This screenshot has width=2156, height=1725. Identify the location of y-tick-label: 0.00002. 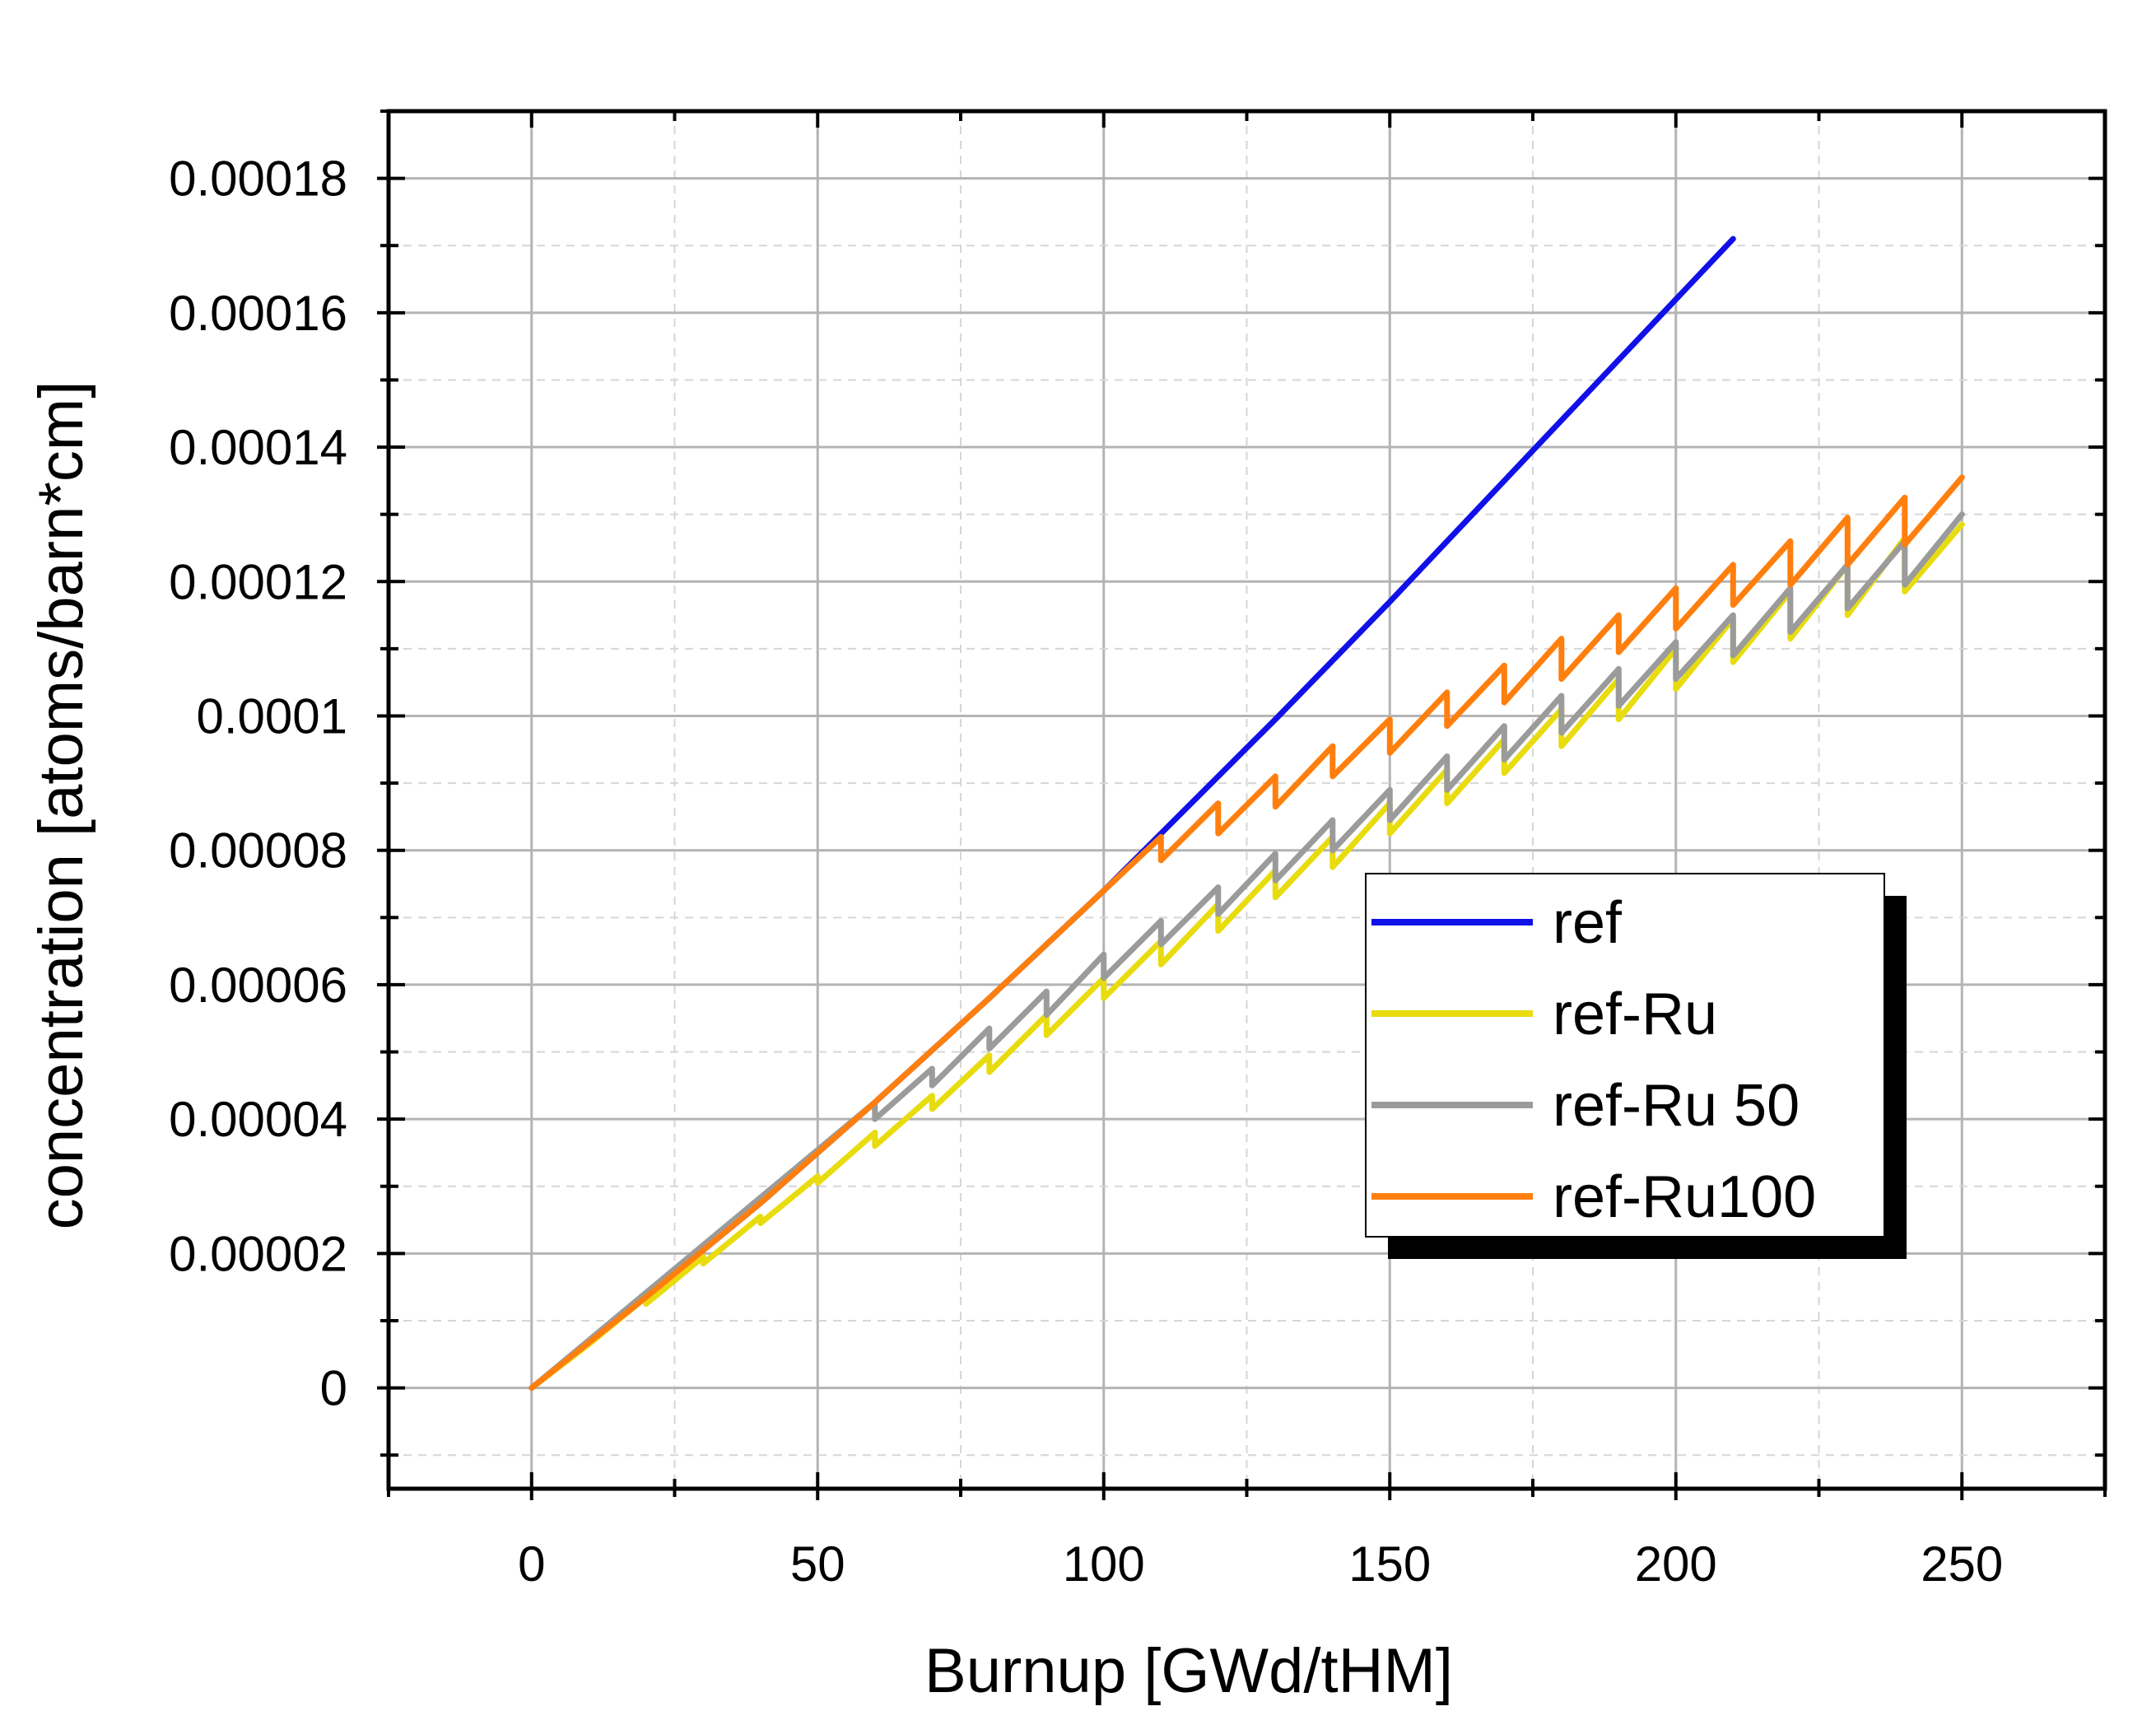
(258, 1253).